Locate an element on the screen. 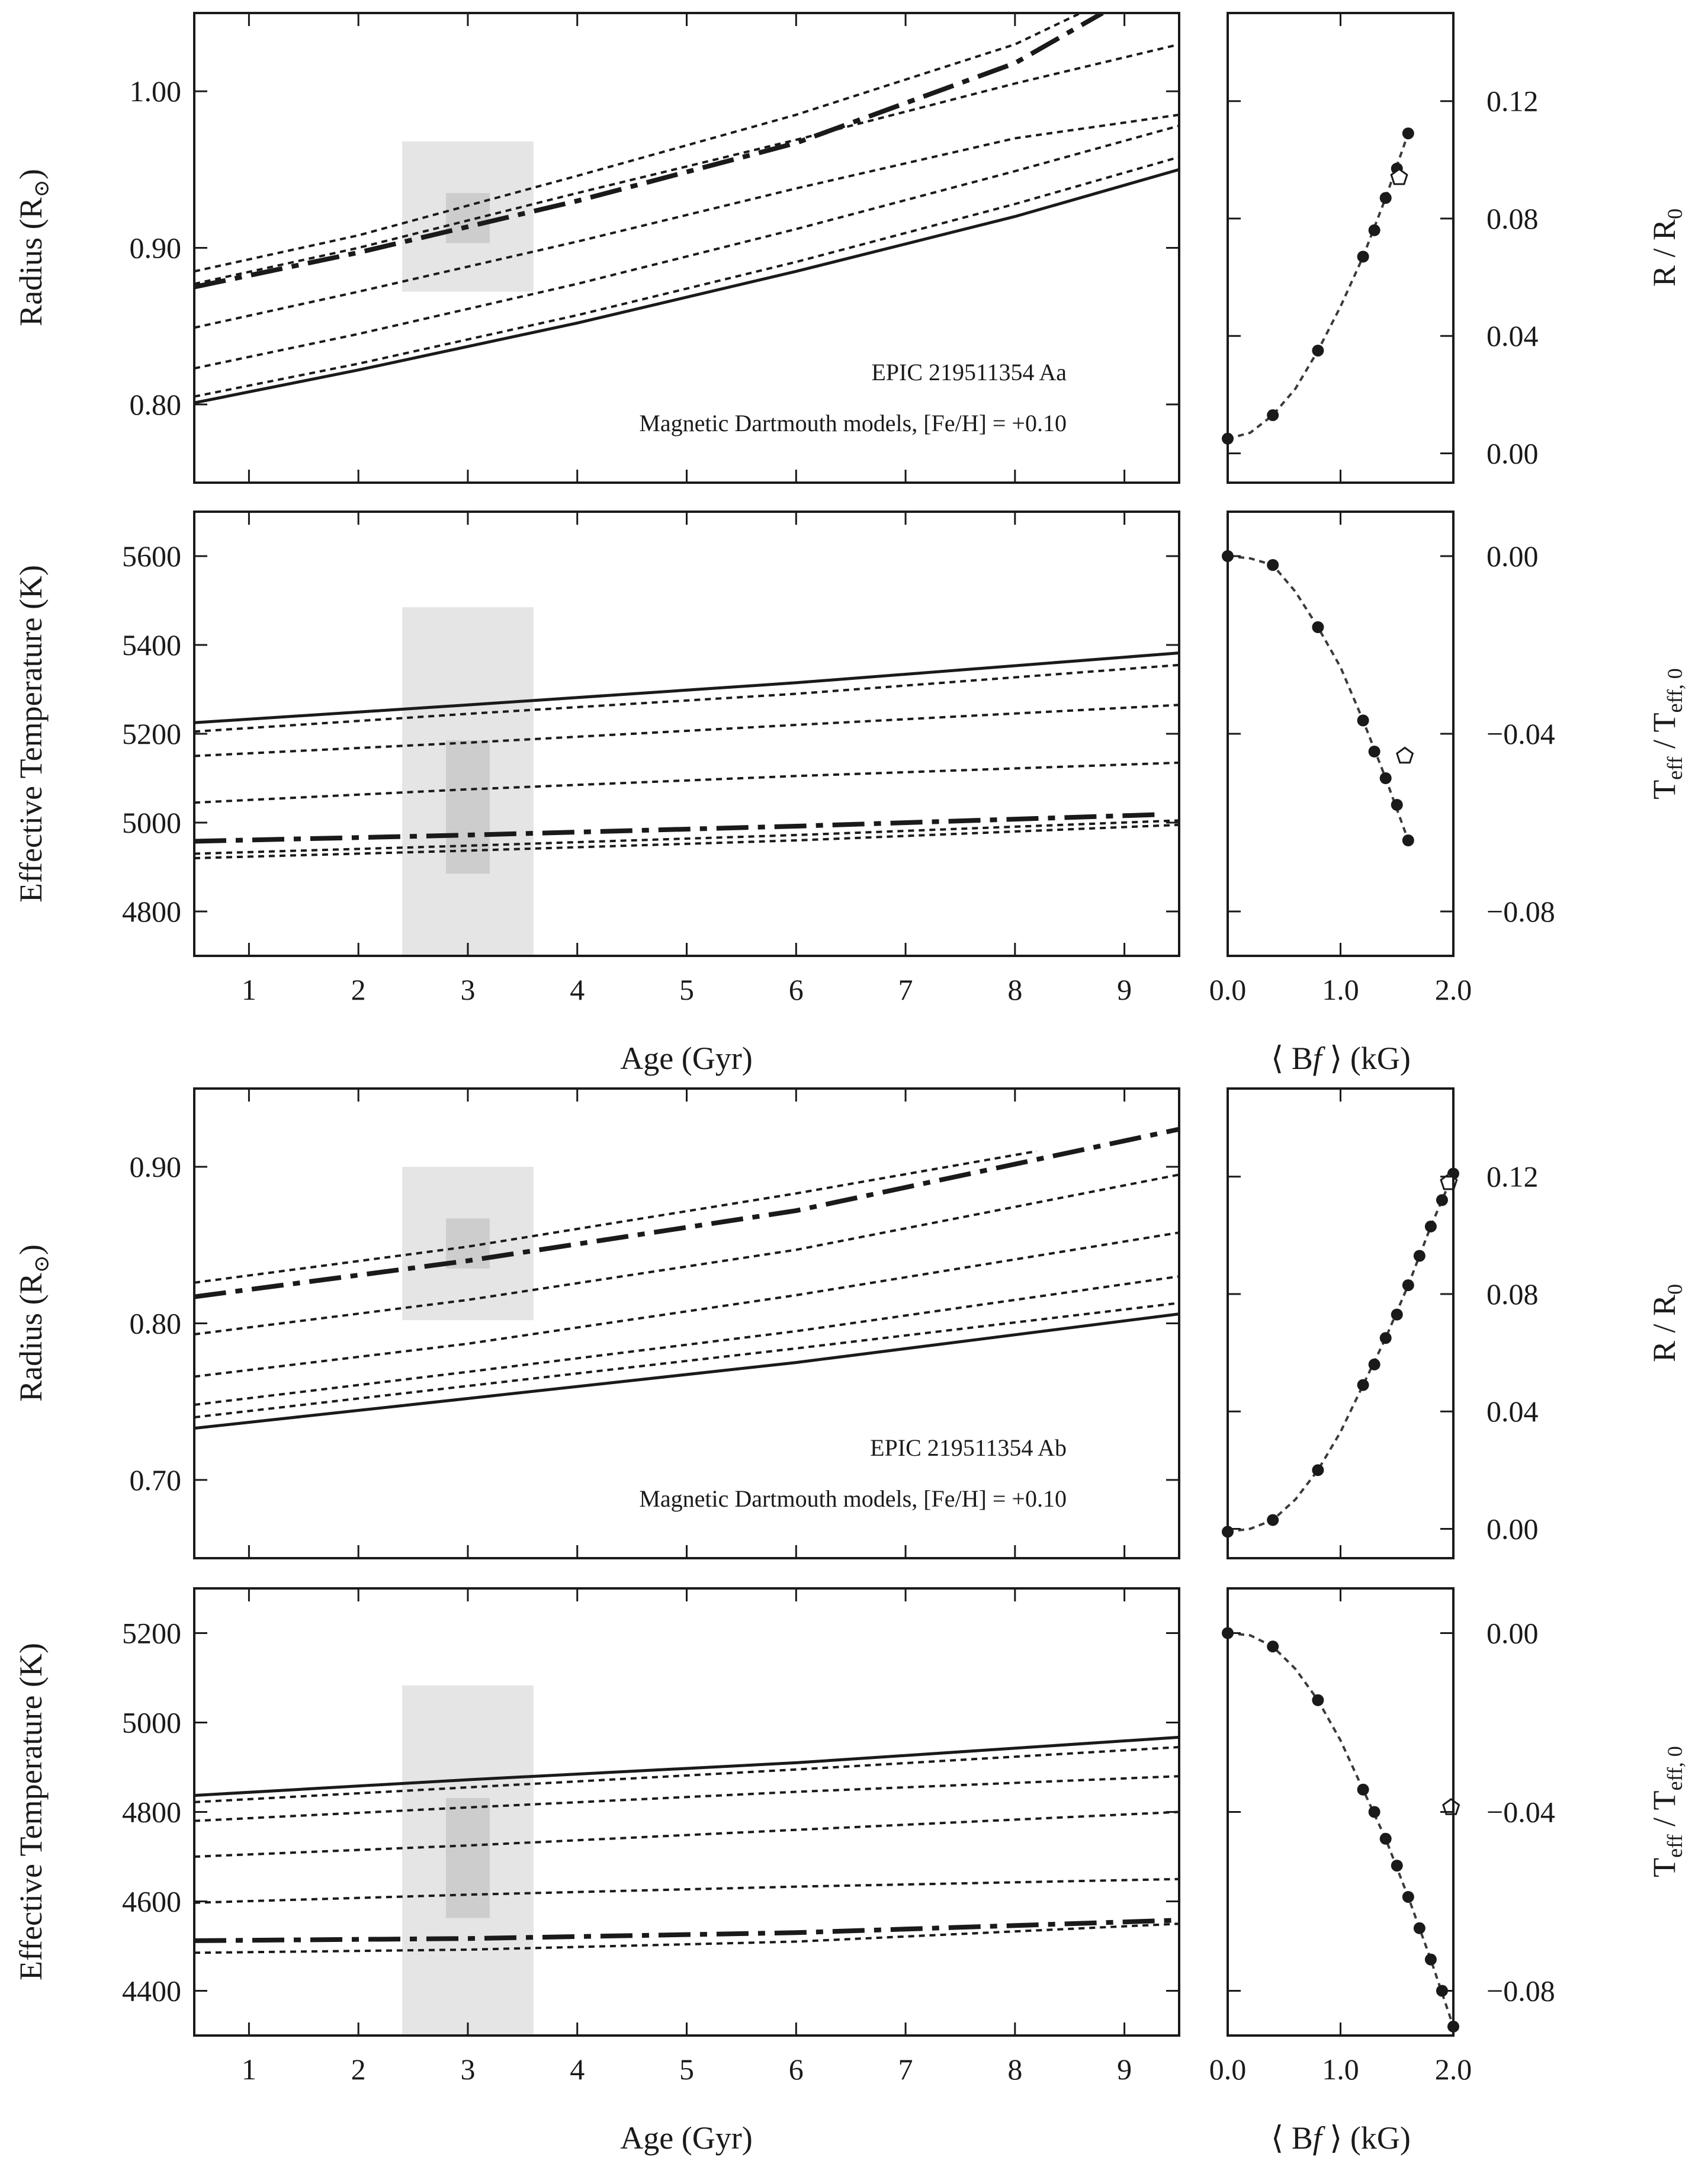 This screenshot has width=1708, height=2167. y-tick-label: 4600 is located at coordinates (151, 1901).